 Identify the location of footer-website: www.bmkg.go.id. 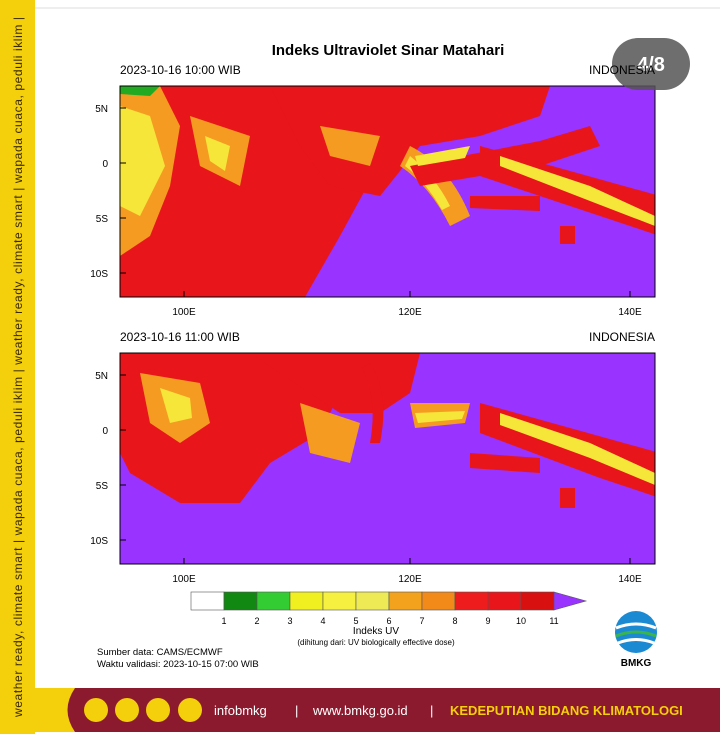
(360, 710).